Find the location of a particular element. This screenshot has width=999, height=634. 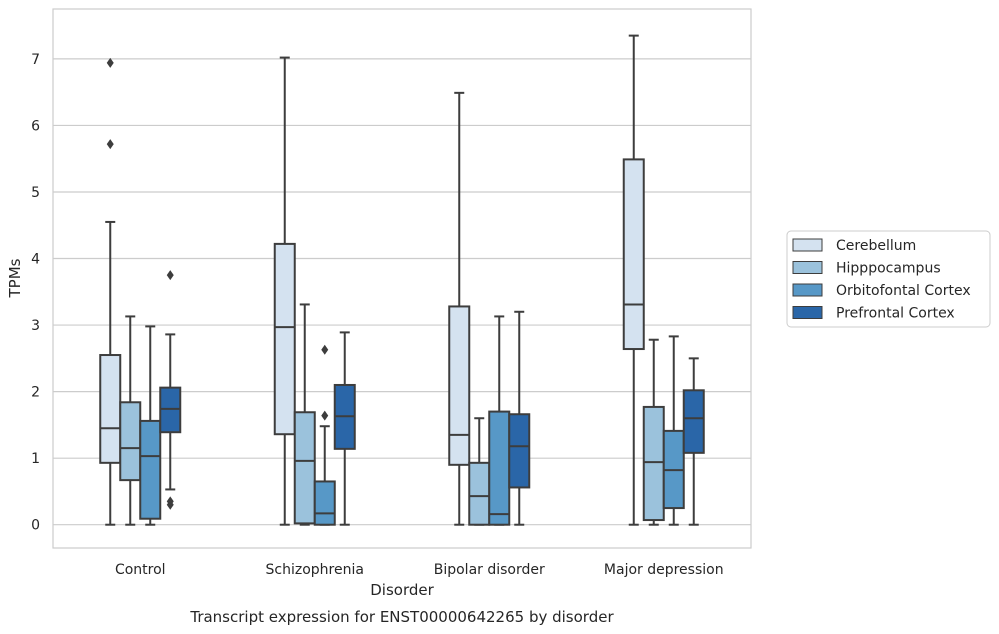

y-tick-label: 7 is located at coordinates (35, 60).